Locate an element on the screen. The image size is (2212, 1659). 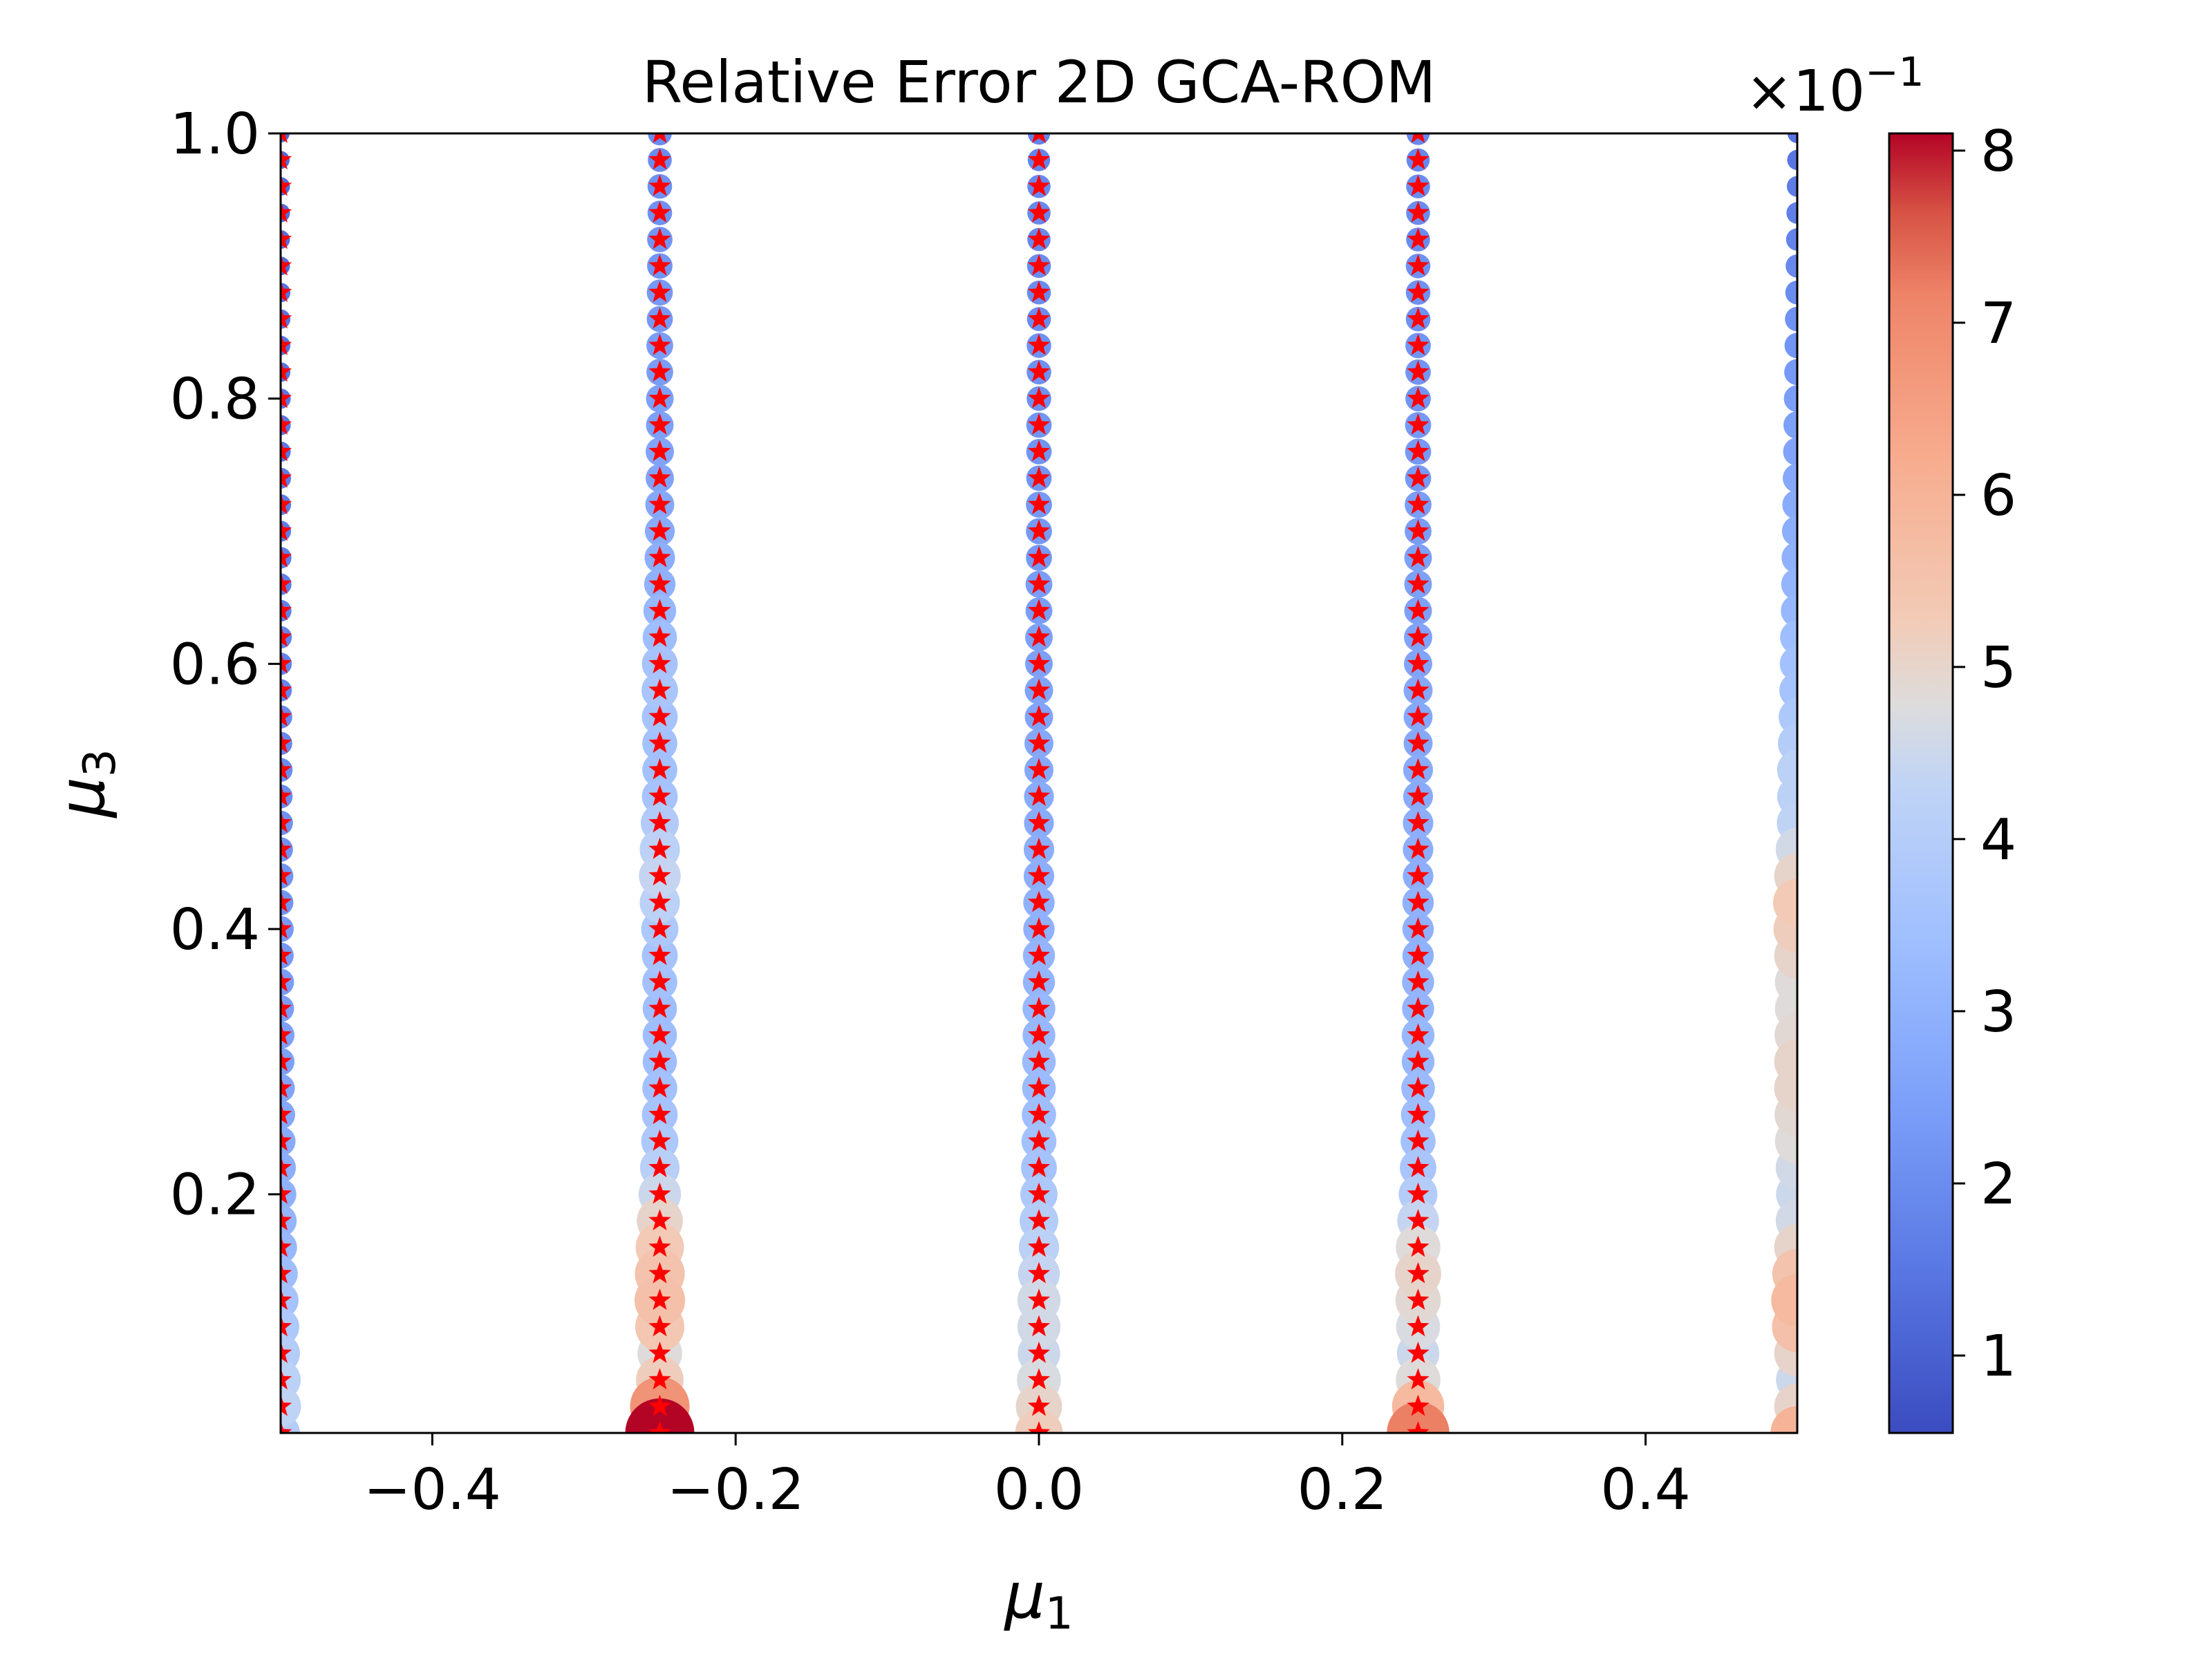
x-tick-label: 0.4 is located at coordinates (1645, 1490).